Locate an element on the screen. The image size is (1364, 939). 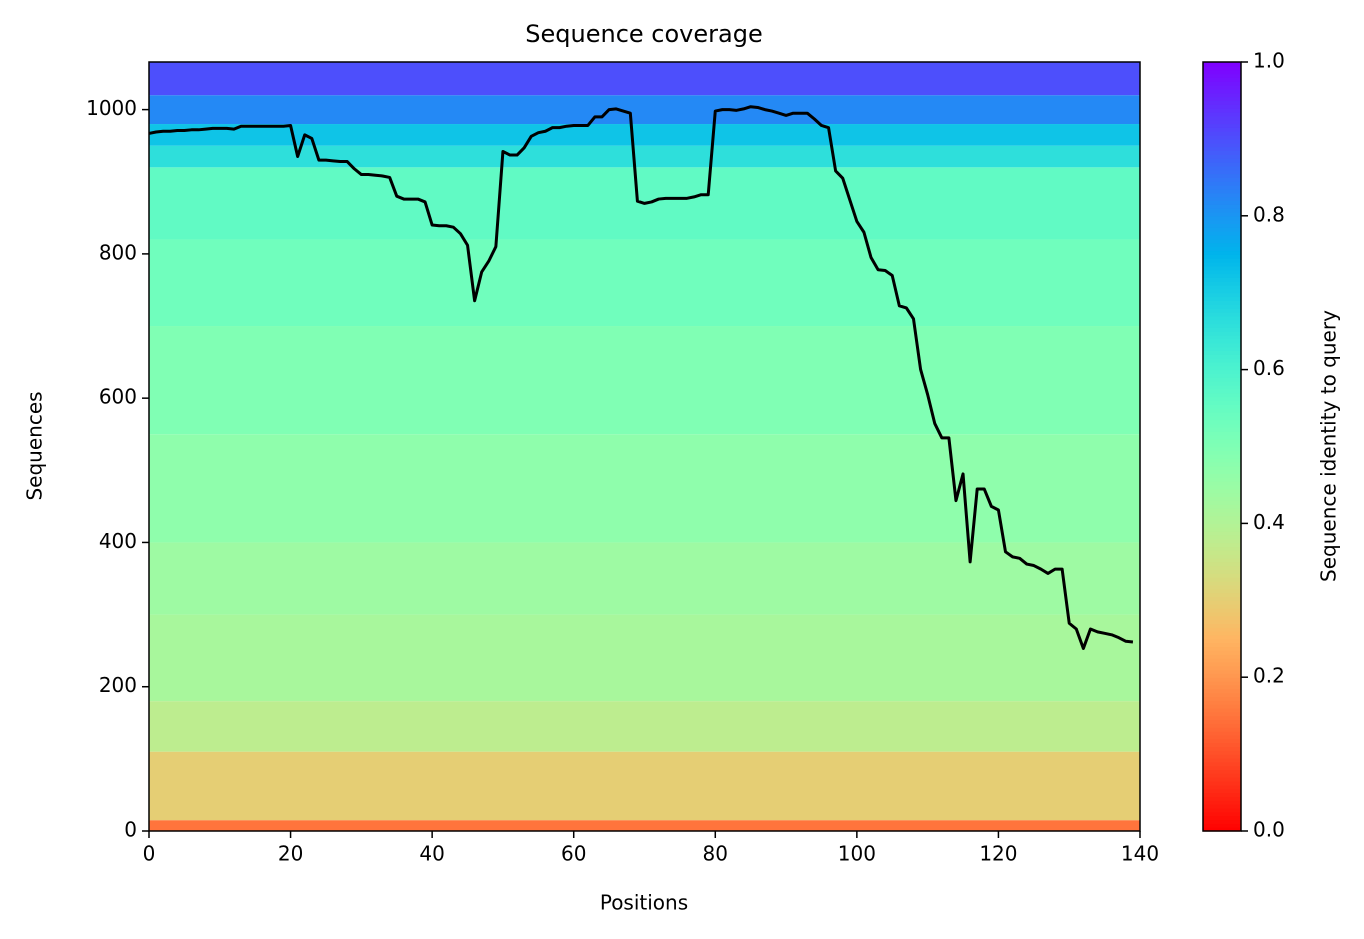
colorbar-tick-label: 0.8 is located at coordinates (1269, 214).